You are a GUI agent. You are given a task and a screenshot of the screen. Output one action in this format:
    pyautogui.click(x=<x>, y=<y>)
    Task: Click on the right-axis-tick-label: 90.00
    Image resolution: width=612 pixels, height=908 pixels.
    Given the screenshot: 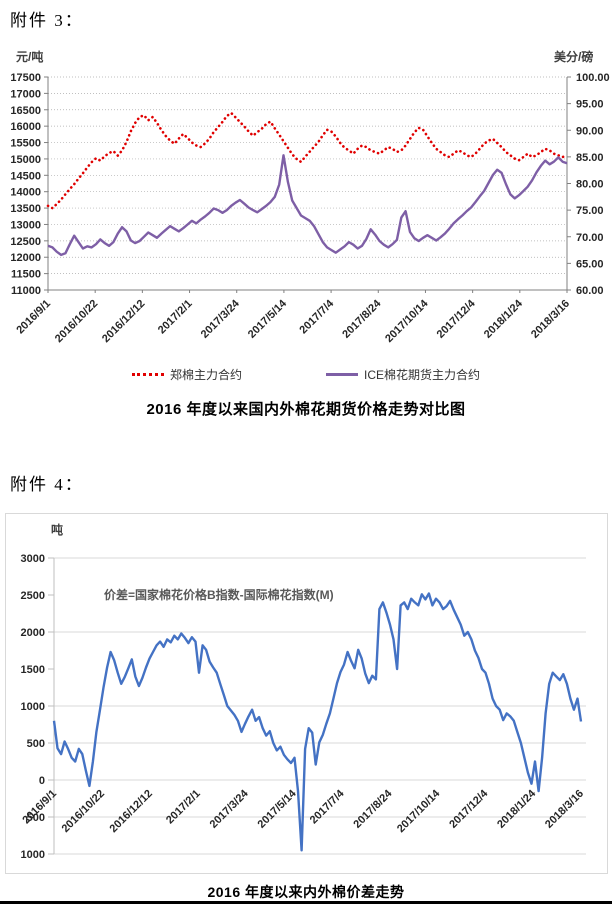 What is the action you would take?
    pyautogui.click(x=590, y=131)
    